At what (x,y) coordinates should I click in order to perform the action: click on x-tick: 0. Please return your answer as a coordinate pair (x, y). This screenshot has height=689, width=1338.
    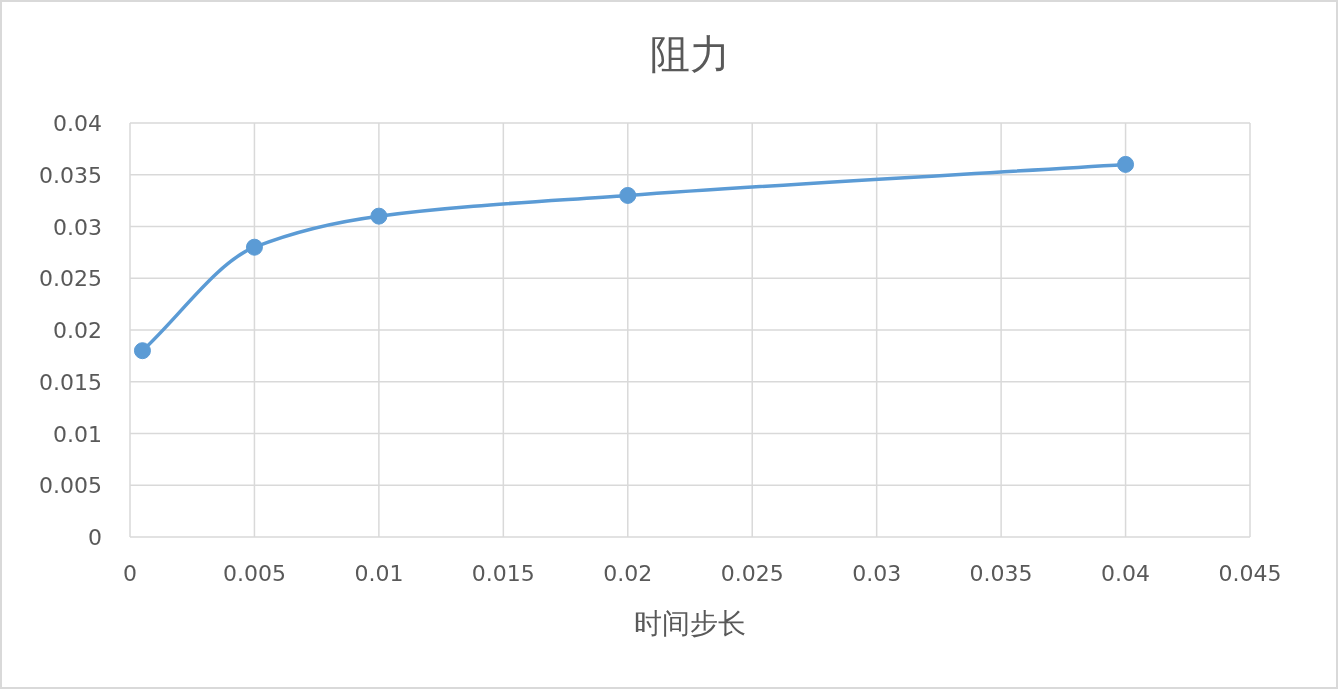
    Looking at the image, I should click on (130, 573).